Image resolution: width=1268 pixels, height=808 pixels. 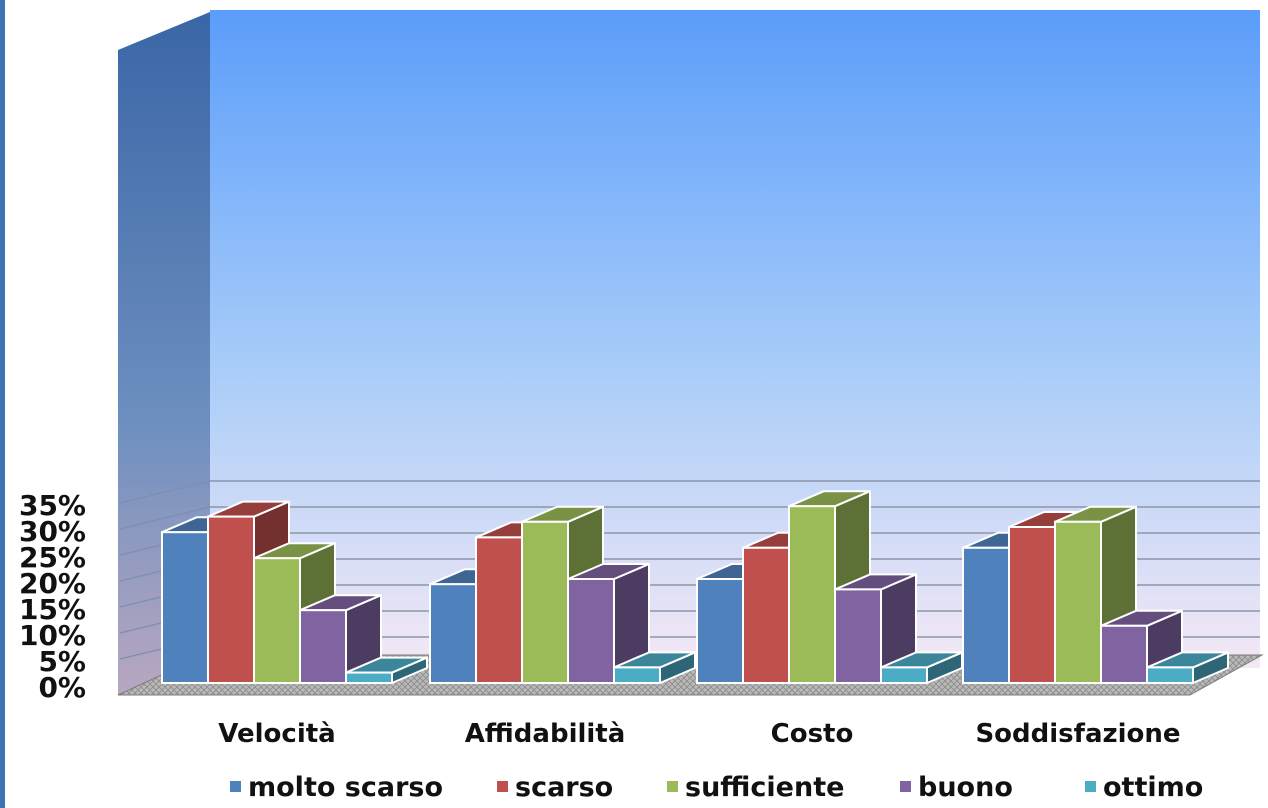 What do you see at coordinates (62, 687) in the screenshot?
I see `y-tick-label: 0%` at bounding box center [62, 687].